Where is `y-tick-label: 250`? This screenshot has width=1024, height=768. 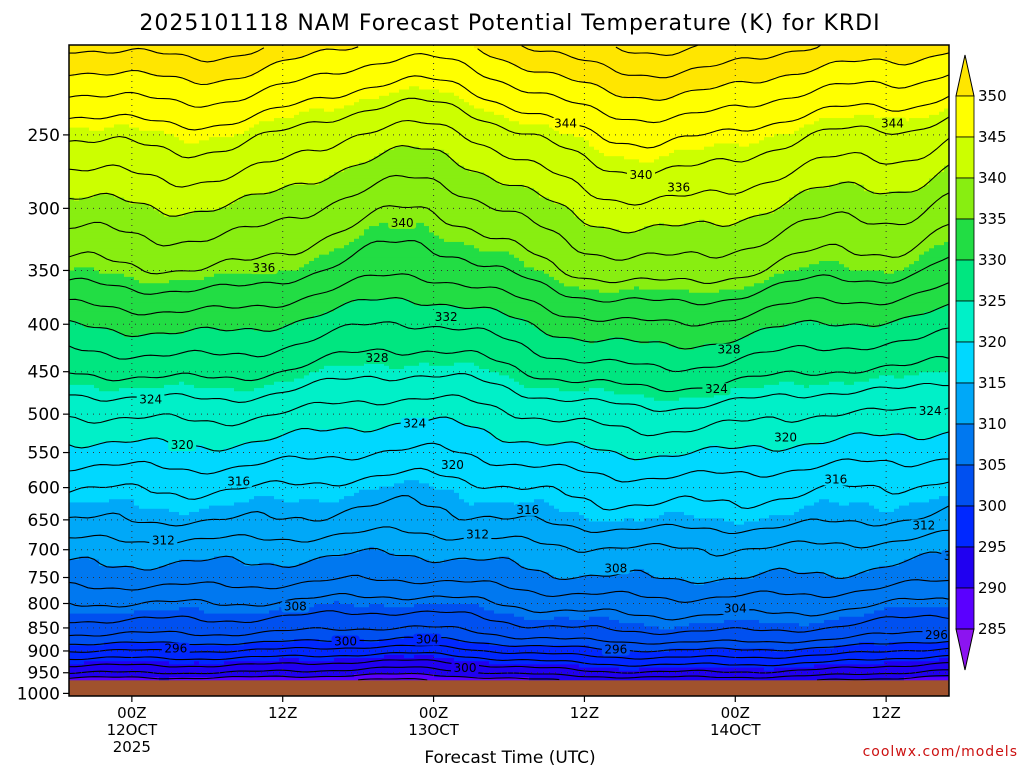
y-tick-label: 250 is located at coordinates (44, 136).